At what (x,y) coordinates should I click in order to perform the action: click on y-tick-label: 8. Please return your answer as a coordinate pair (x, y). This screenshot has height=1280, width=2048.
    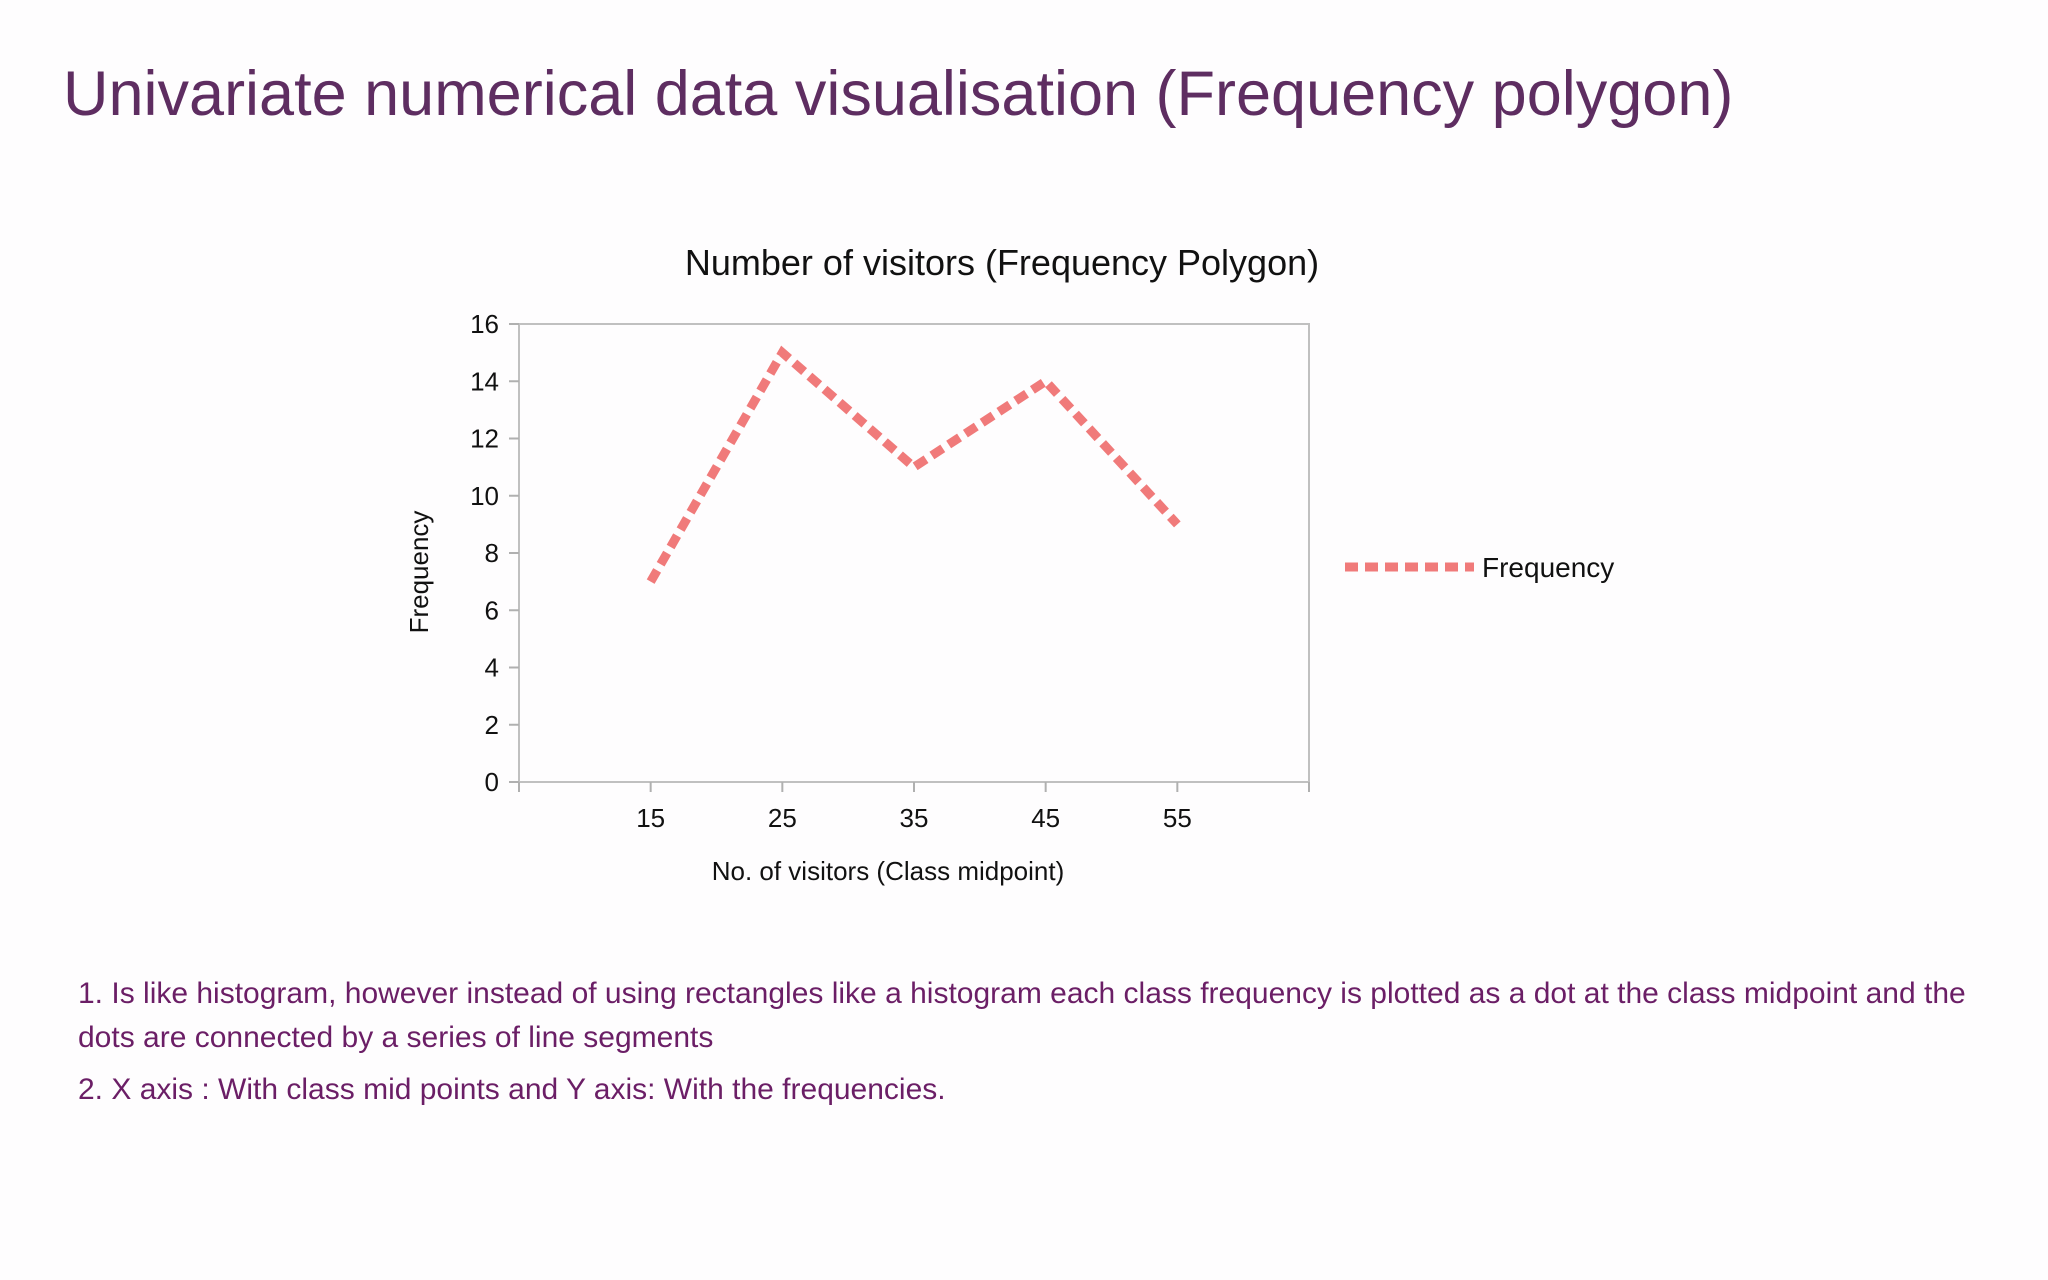
    Looking at the image, I should click on (492, 553).